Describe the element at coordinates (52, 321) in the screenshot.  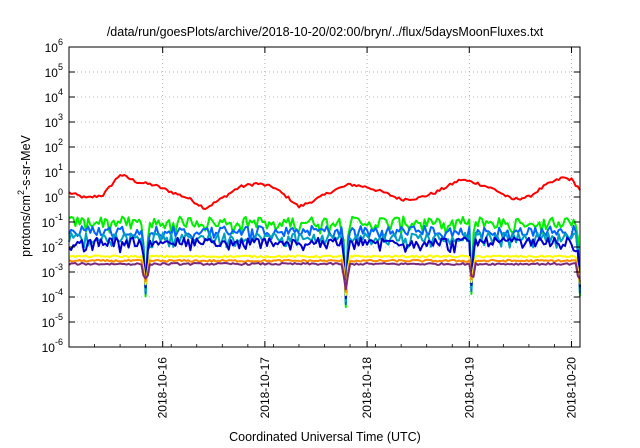
I see `y-tick-label: 10⁻⁵` at that location.